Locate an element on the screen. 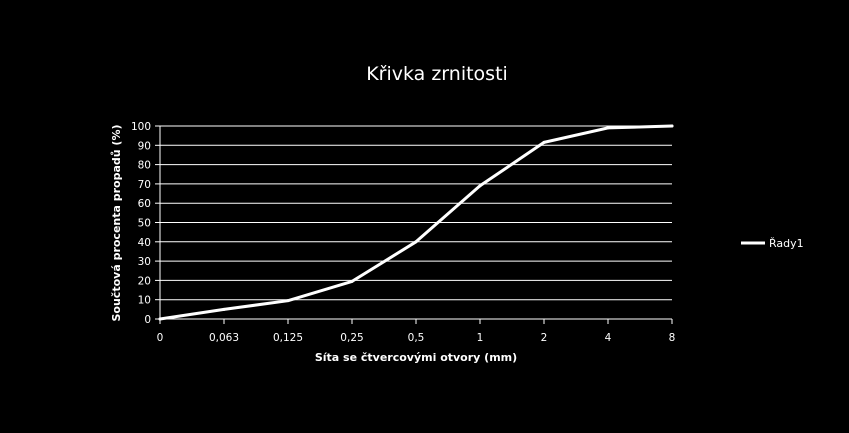 The height and width of the screenshot is (433, 849). x-tick-label: 0 is located at coordinates (160, 338).